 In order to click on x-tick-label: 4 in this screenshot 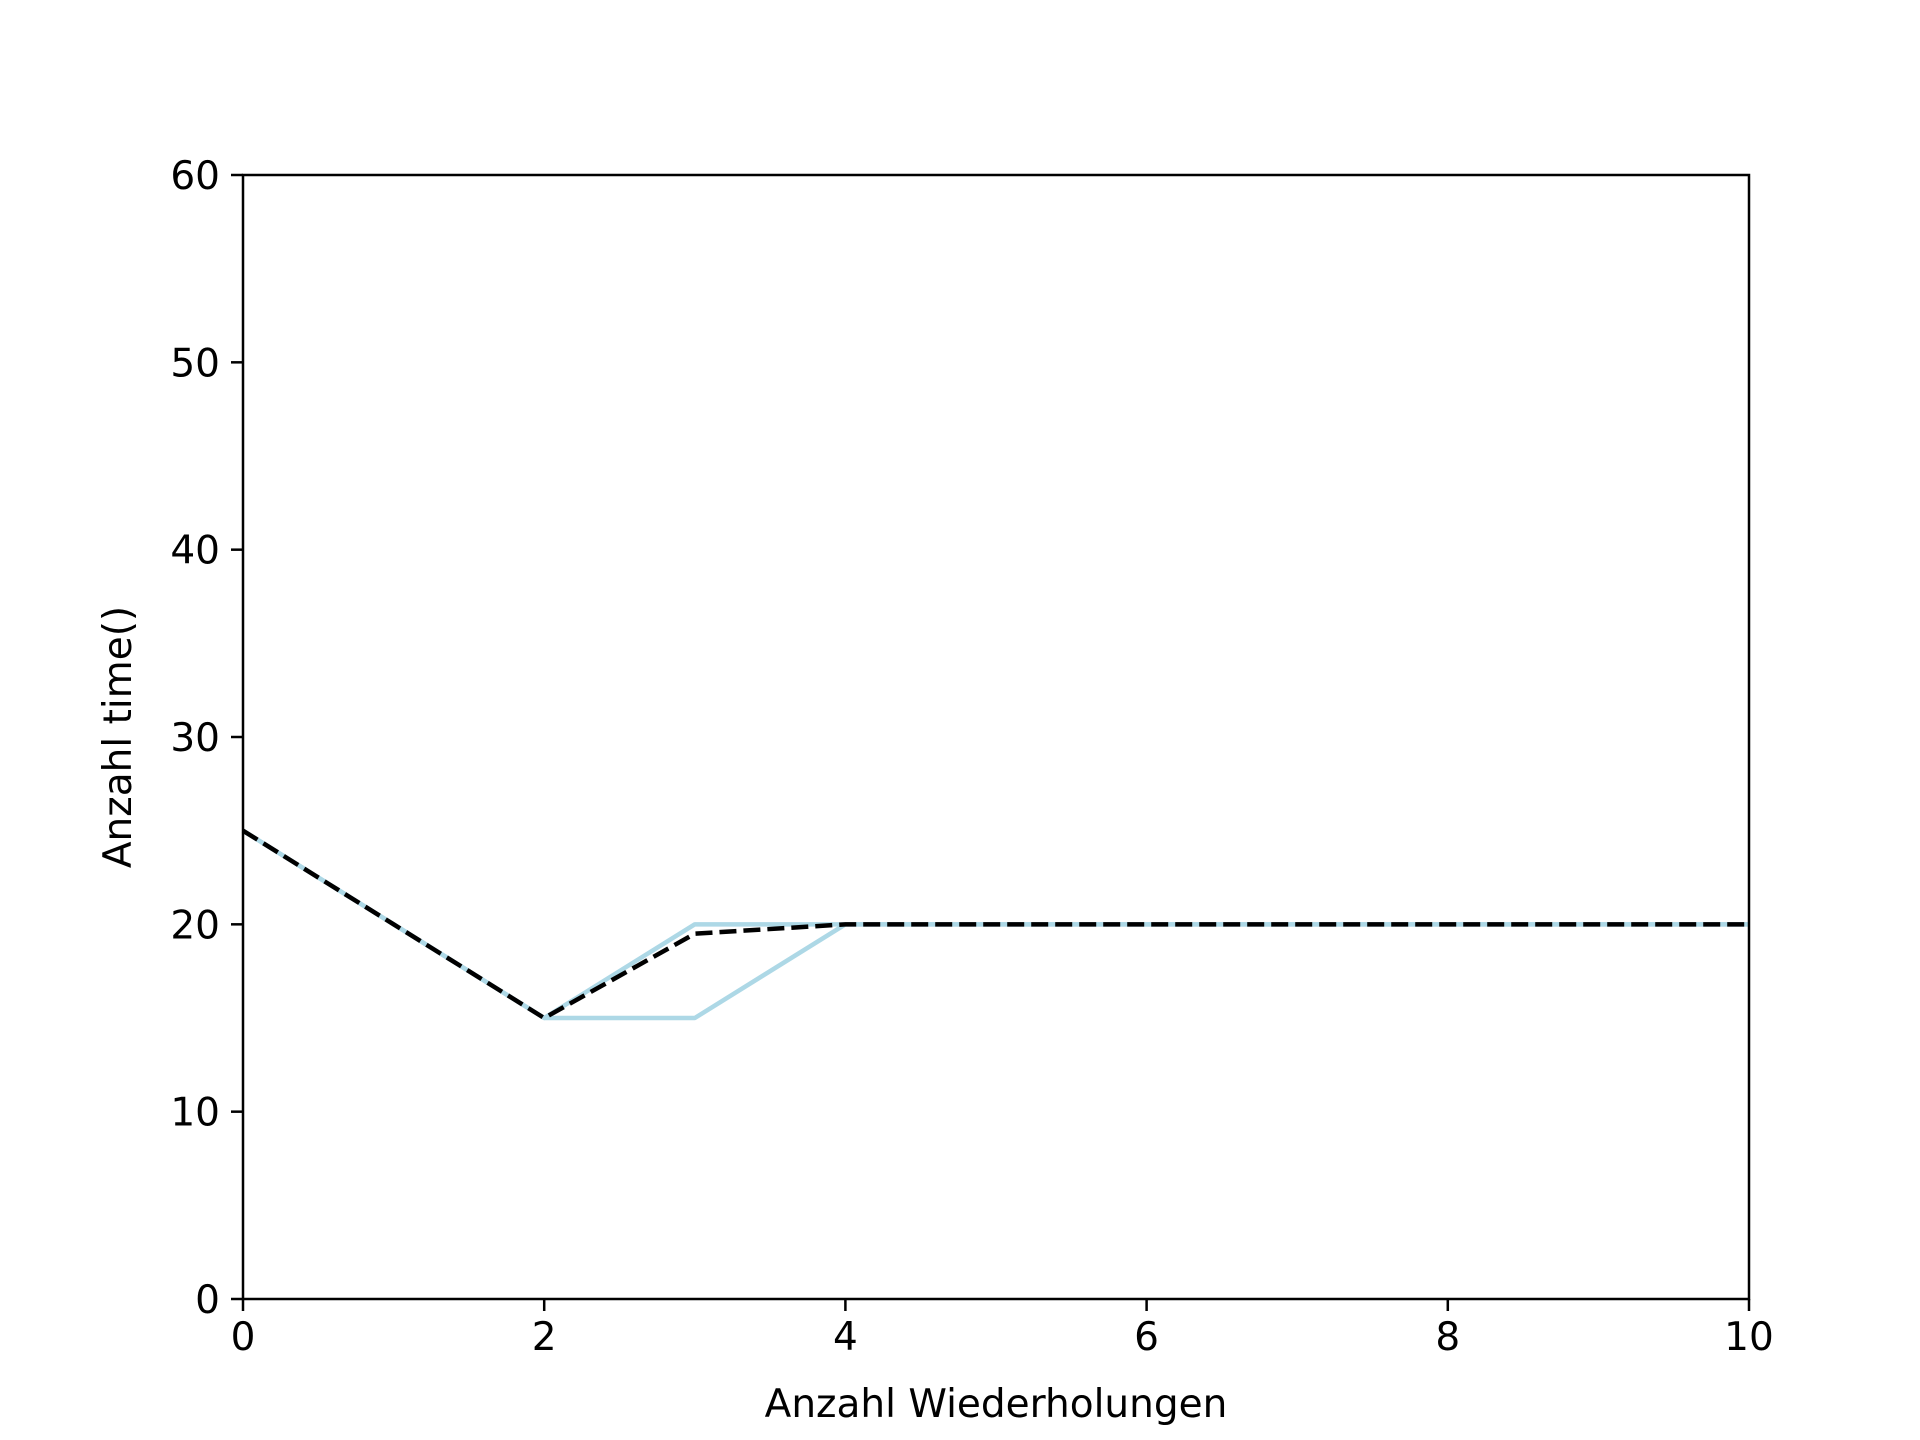, I will do `click(845, 1337)`.